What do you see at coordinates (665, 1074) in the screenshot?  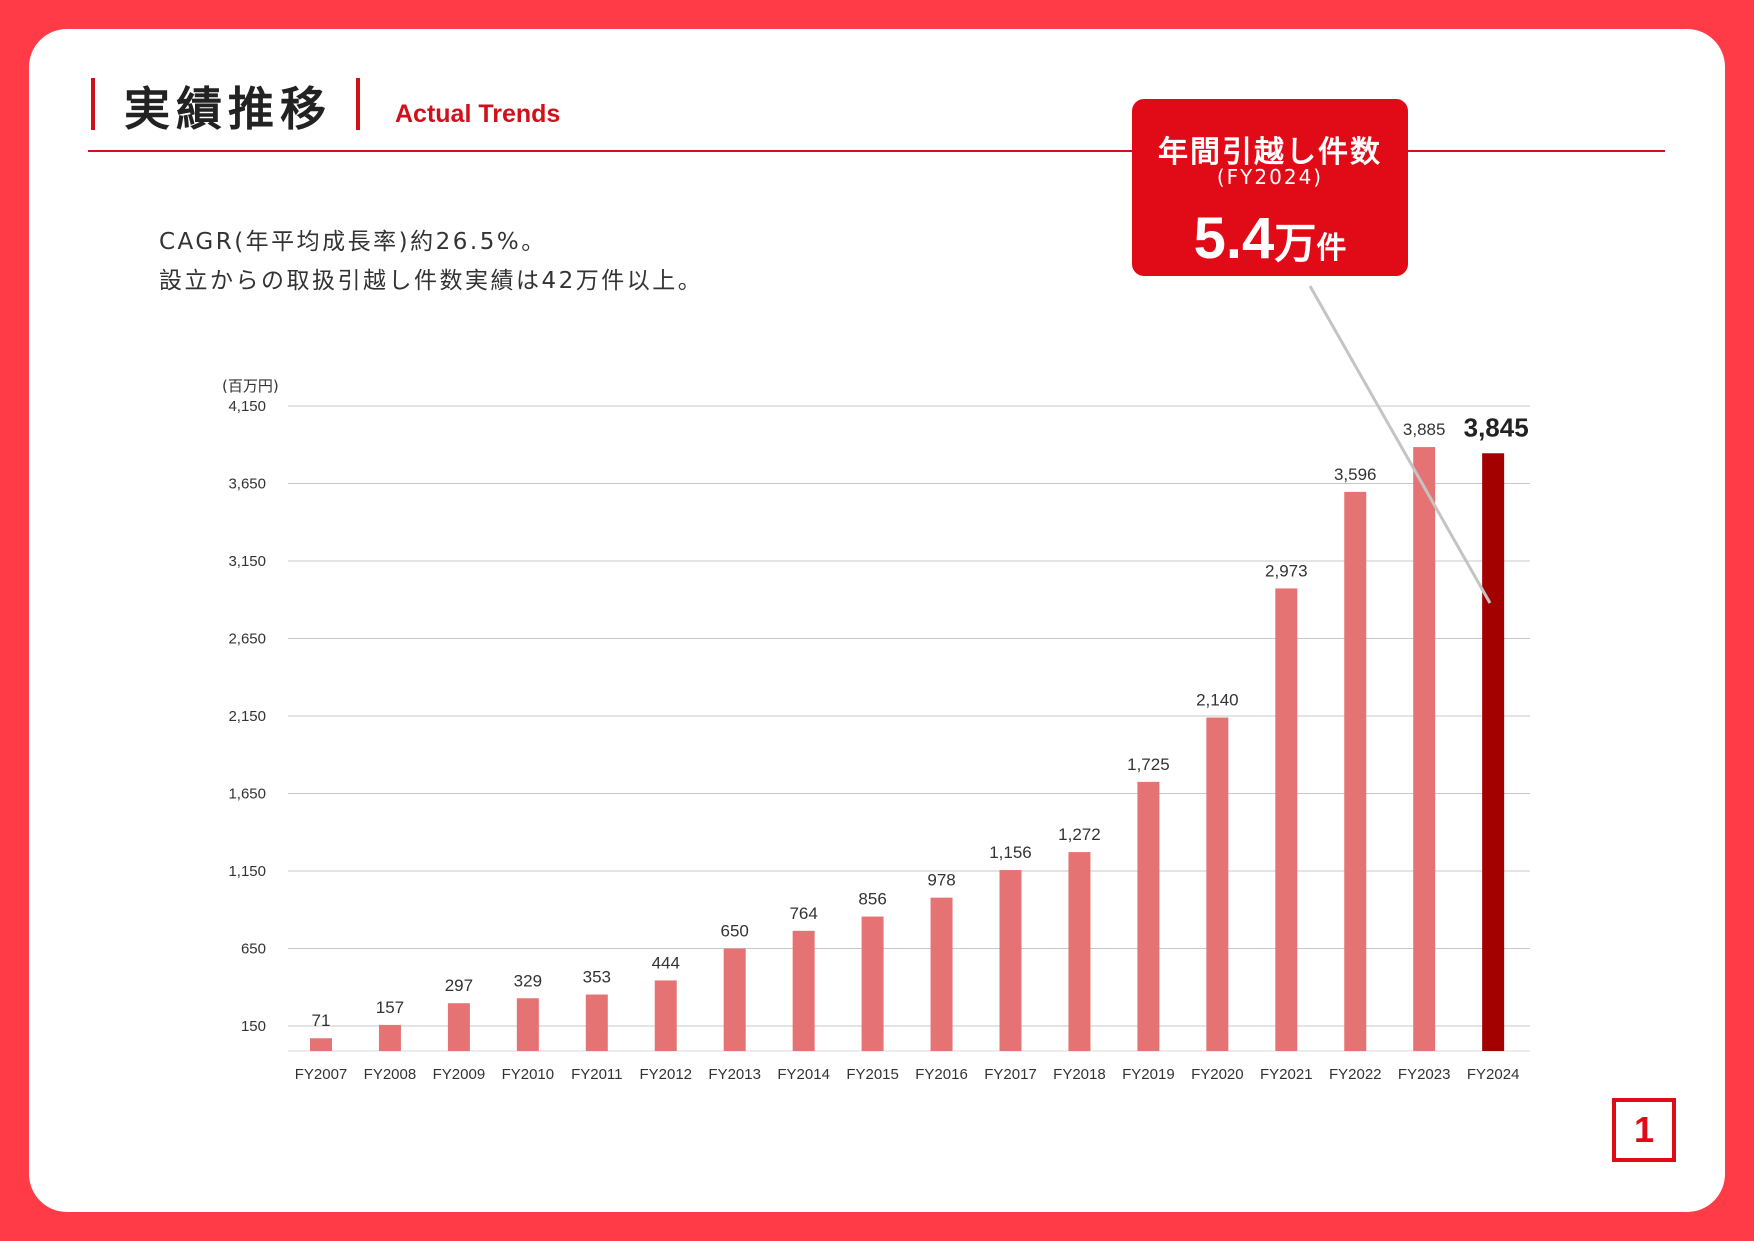 I see `x-tick-label: FY2012` at bounding box center [665, 1074].